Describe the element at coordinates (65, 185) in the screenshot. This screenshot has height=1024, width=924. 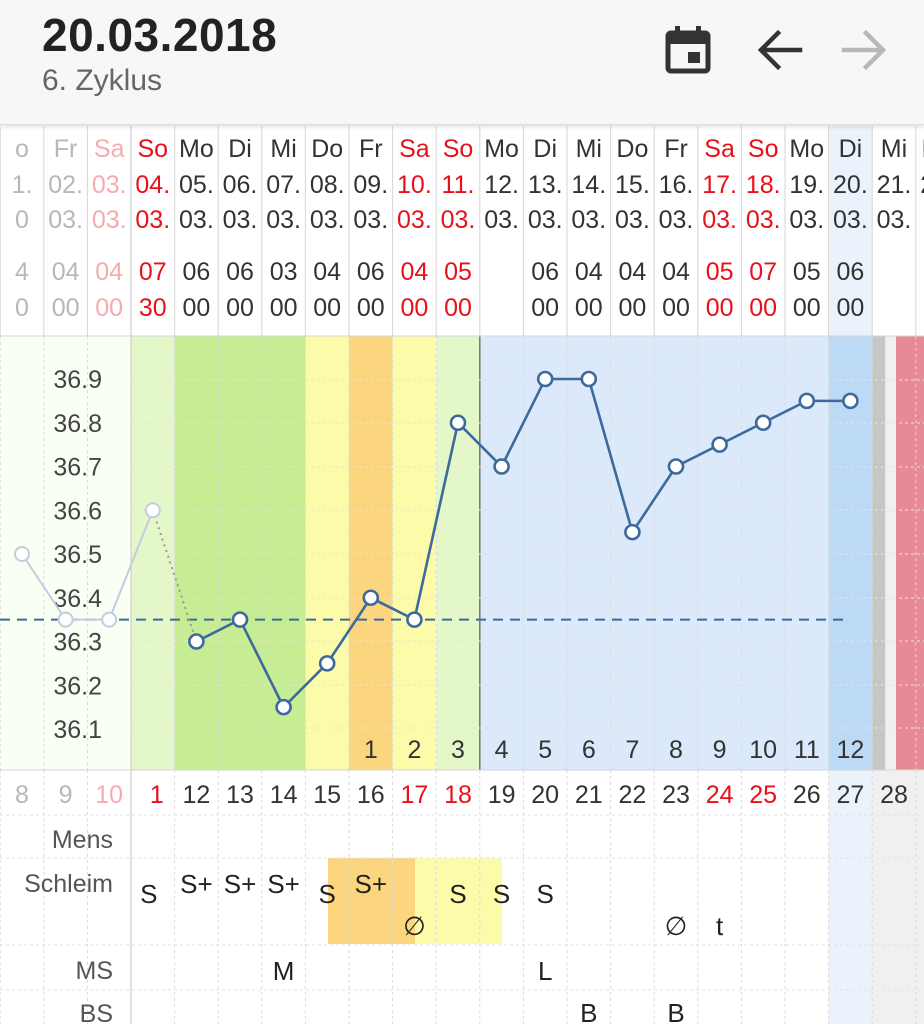
I see `date-day-label: 02.` at that location.